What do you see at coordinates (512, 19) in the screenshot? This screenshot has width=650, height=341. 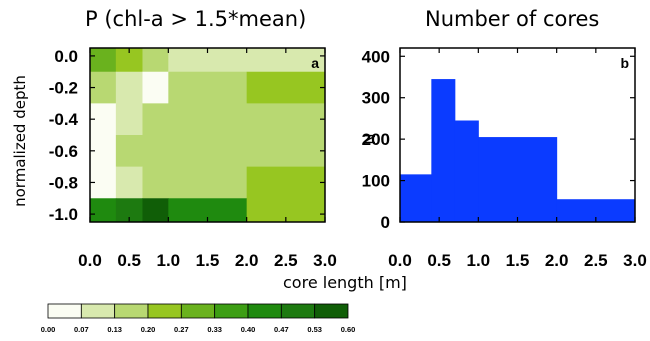 I see `histogram-title: Number of cores` at bounding box center [512, 19].